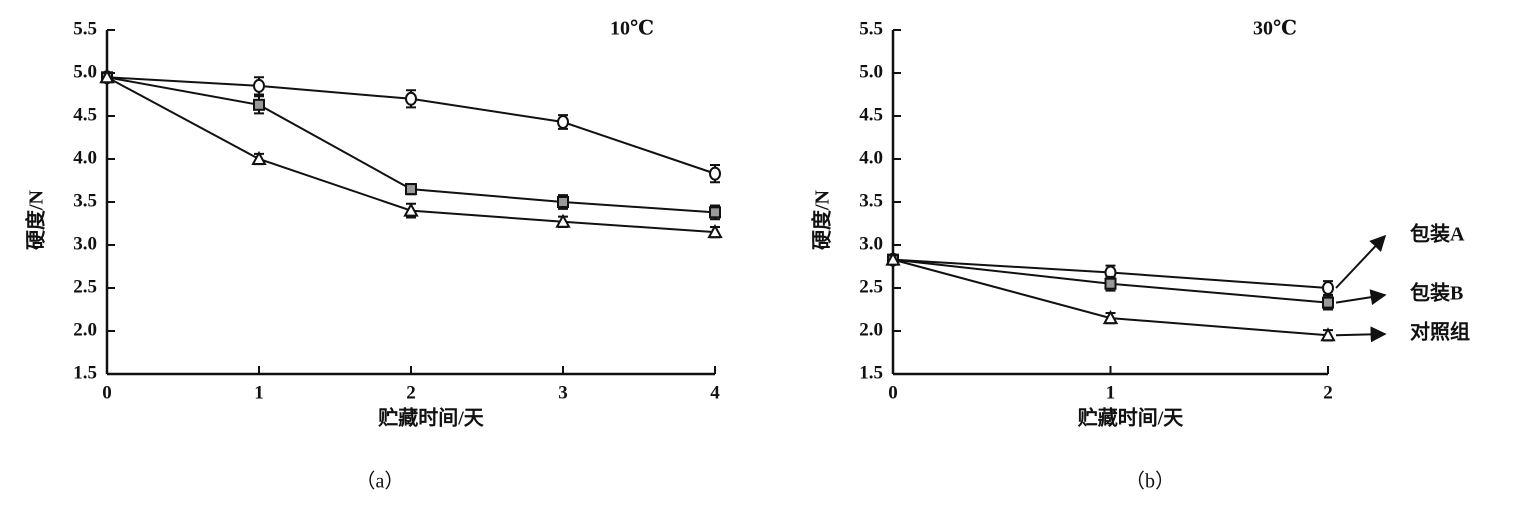 The width and height of the screenshot is (1536, 507). Describe the element at coordinates (1440, 332) in the screenshot. I see `legend-label: 对照组` at that location.